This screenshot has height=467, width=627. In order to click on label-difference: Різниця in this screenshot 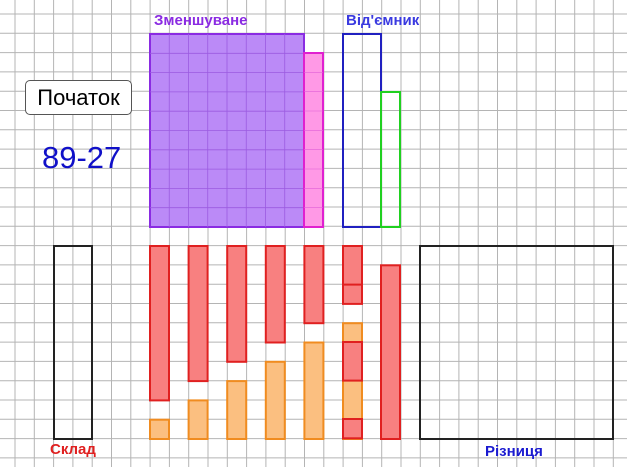, I will do `click(514, 451)`.